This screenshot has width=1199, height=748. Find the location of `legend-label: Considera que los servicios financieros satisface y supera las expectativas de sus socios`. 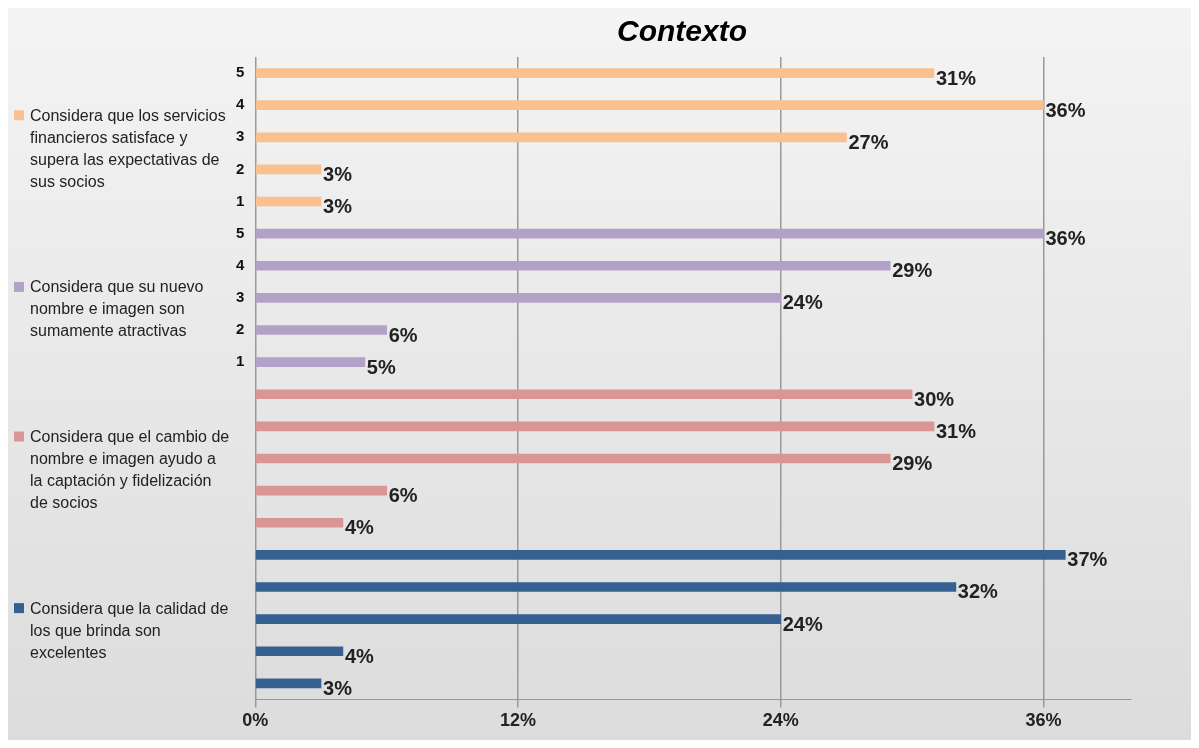

legend-label: Considera que los servicios financieros satisface y supera las expectativas de sus socios is located at coordinates (128, 148).